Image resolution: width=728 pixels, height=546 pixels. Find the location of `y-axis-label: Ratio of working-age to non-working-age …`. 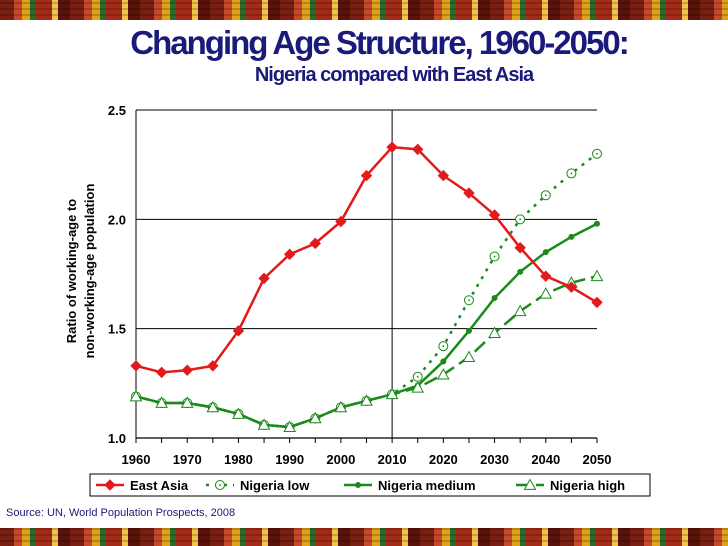

y-axis-label: Ratio of working-age to non-working-age … is located at coordinates (80, 271).